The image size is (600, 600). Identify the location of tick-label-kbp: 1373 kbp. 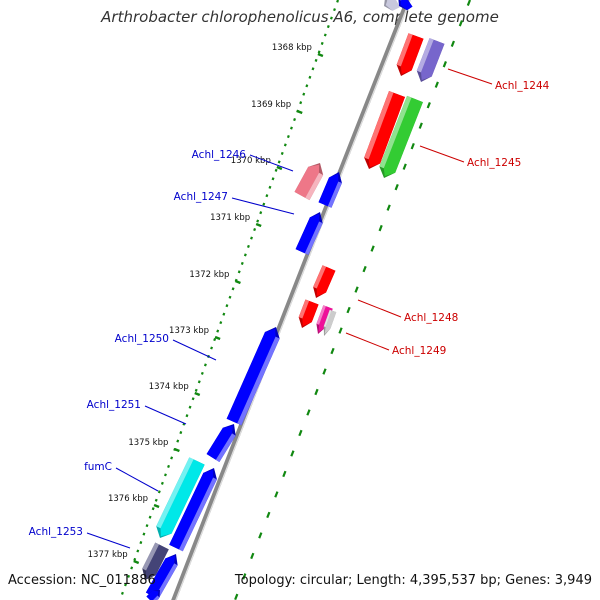
(189, 331).